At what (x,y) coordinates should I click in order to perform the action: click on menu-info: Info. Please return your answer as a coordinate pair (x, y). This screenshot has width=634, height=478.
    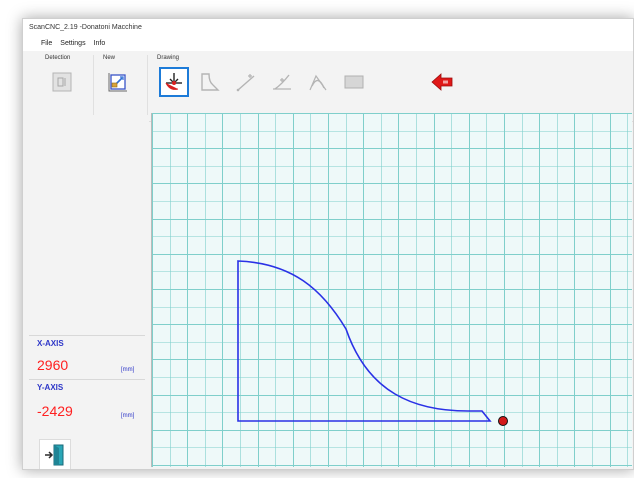
    Looking at the image, I should click on (100, 44).